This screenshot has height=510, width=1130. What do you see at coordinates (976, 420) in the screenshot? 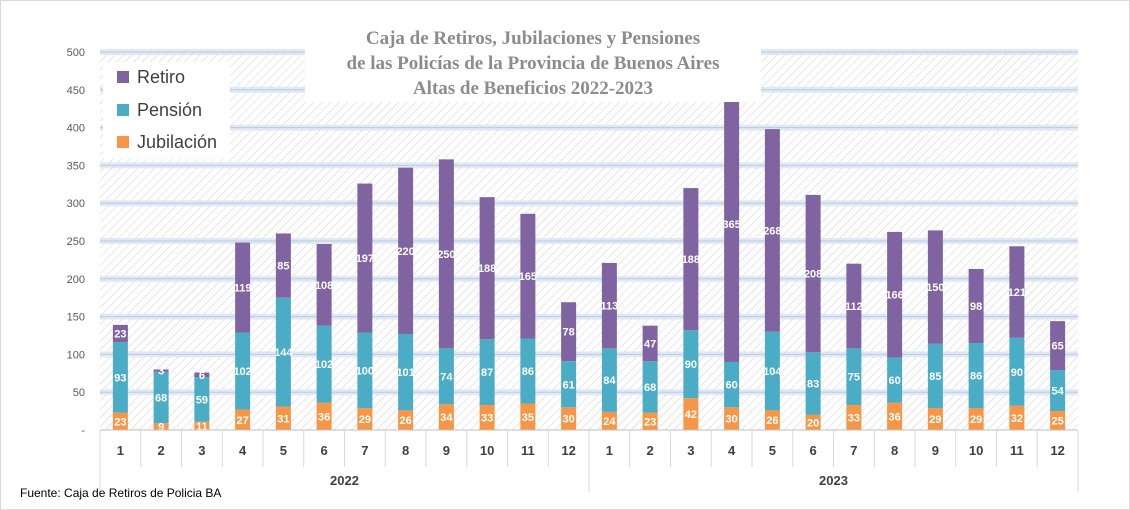
I see `data-label-jubilacion: 29` at bounding box center [976, 420].